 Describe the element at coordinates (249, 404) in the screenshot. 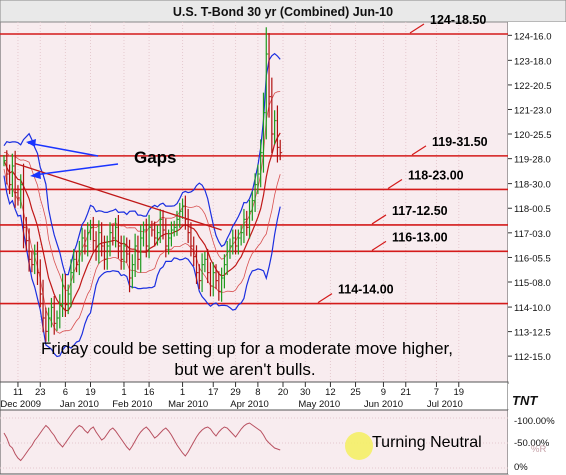

I see `date-month-label: Apr 2010` at that location.